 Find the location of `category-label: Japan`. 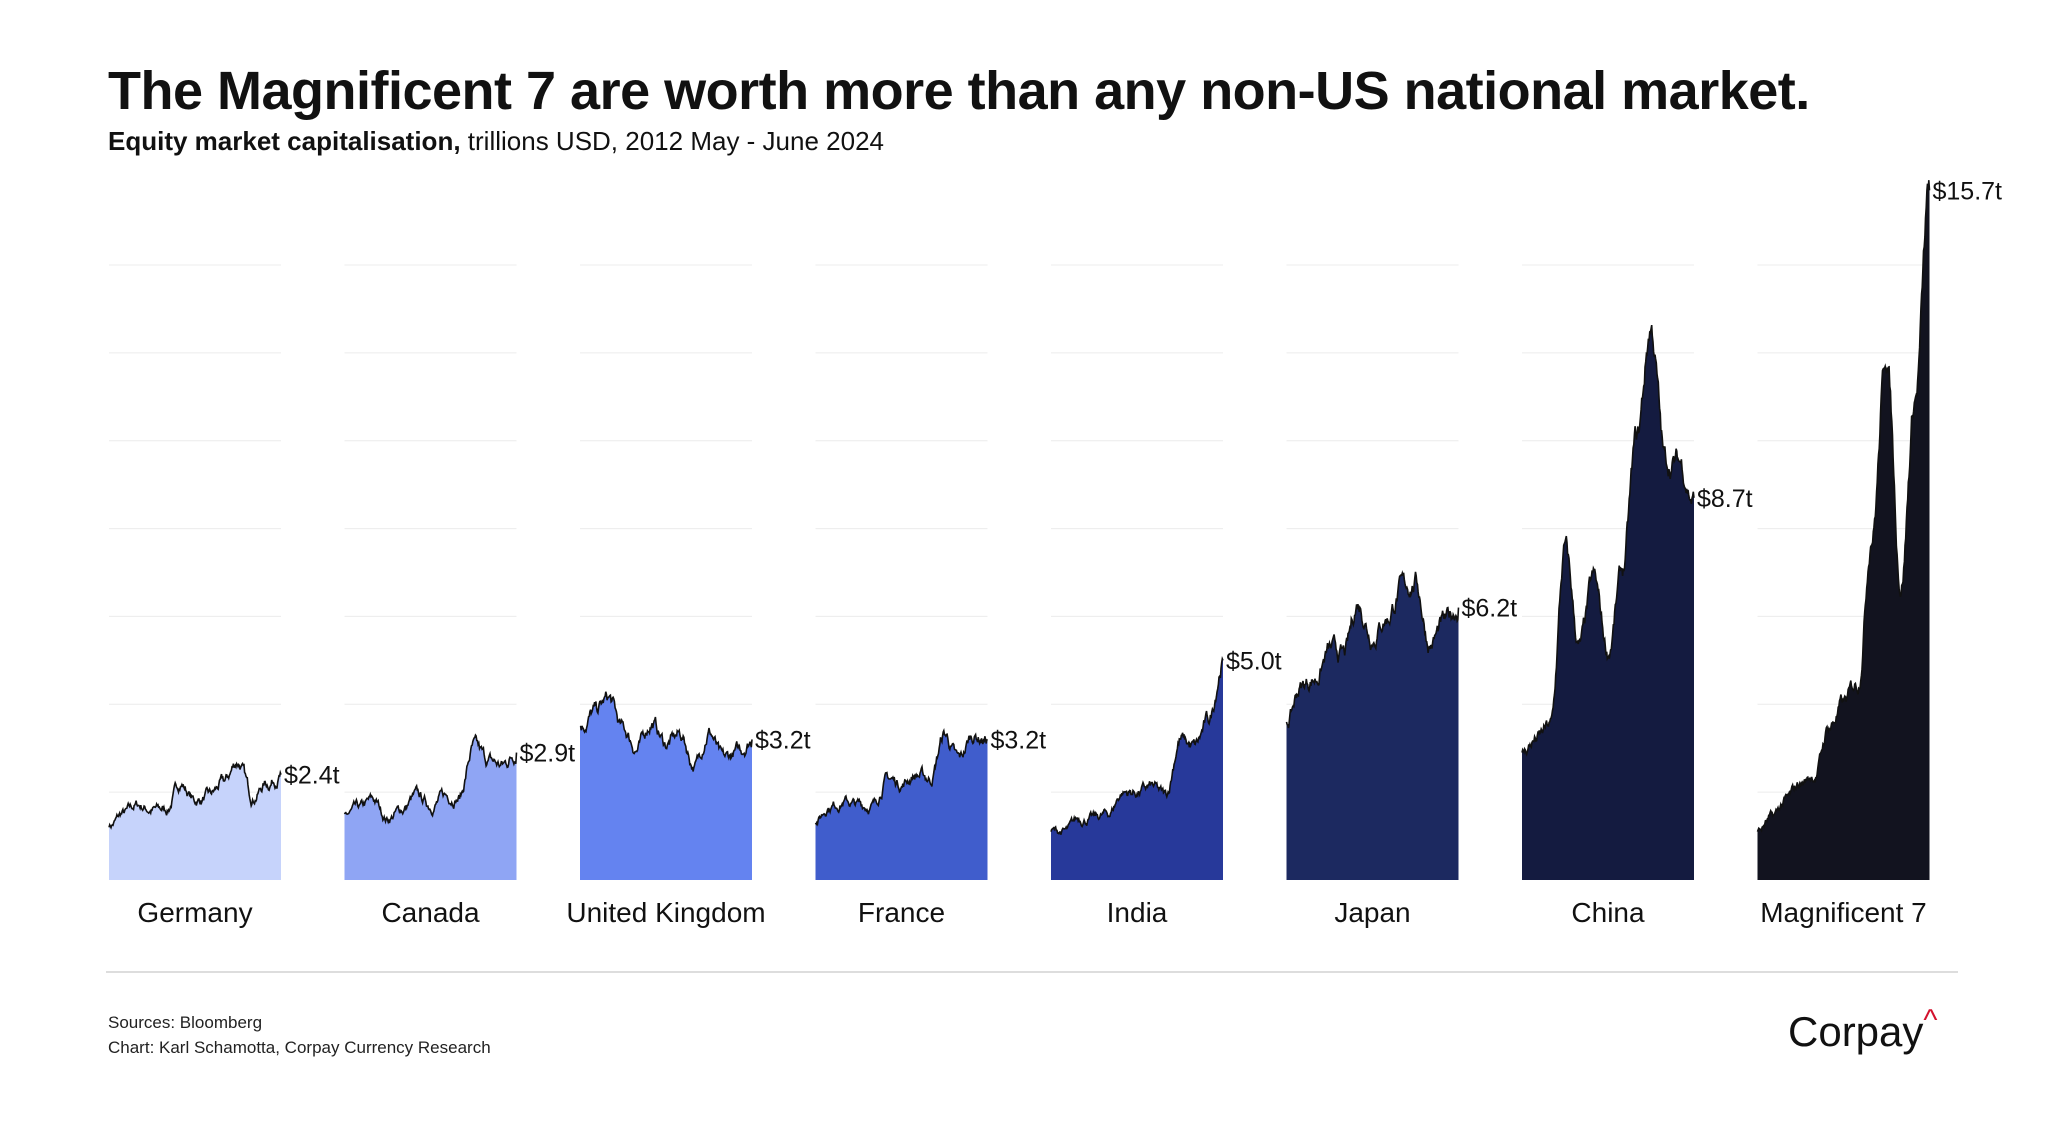

category-label: Japan is located at coordinates (1372, 912).